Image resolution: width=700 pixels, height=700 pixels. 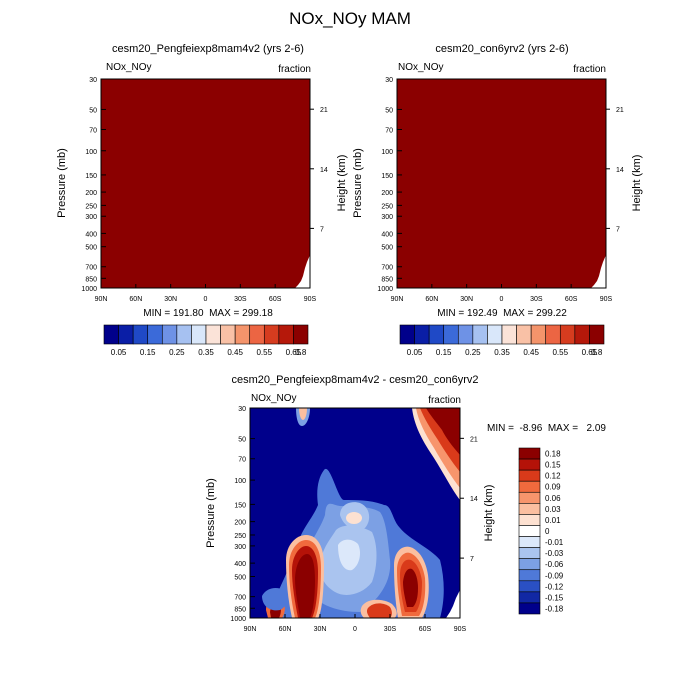 What do you see at coordinates (553, 520) in the screenshot?
I see `colorbar-label: 0.01` at bounding box center [553, 520].